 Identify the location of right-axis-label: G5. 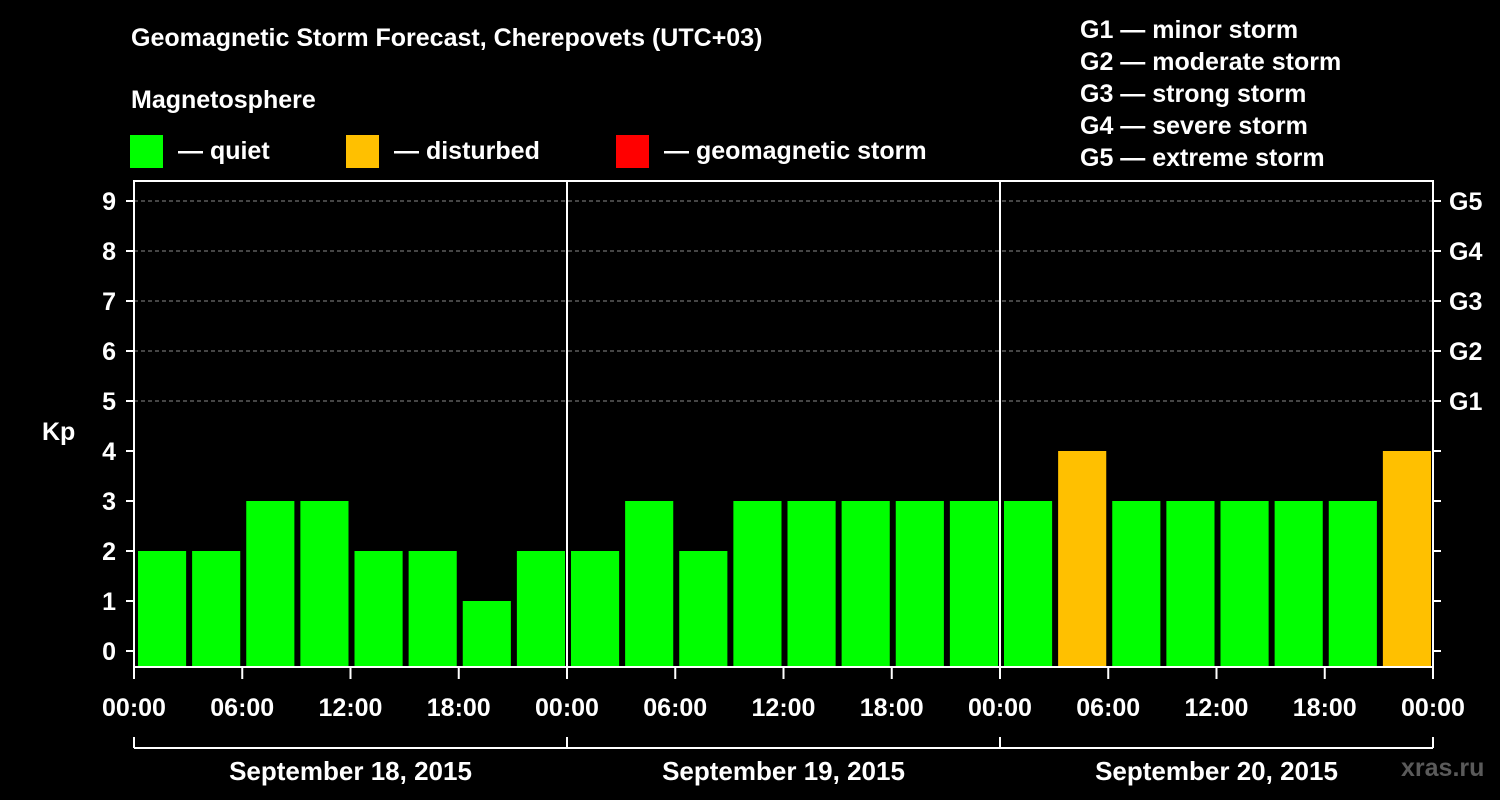
(1465, 202).